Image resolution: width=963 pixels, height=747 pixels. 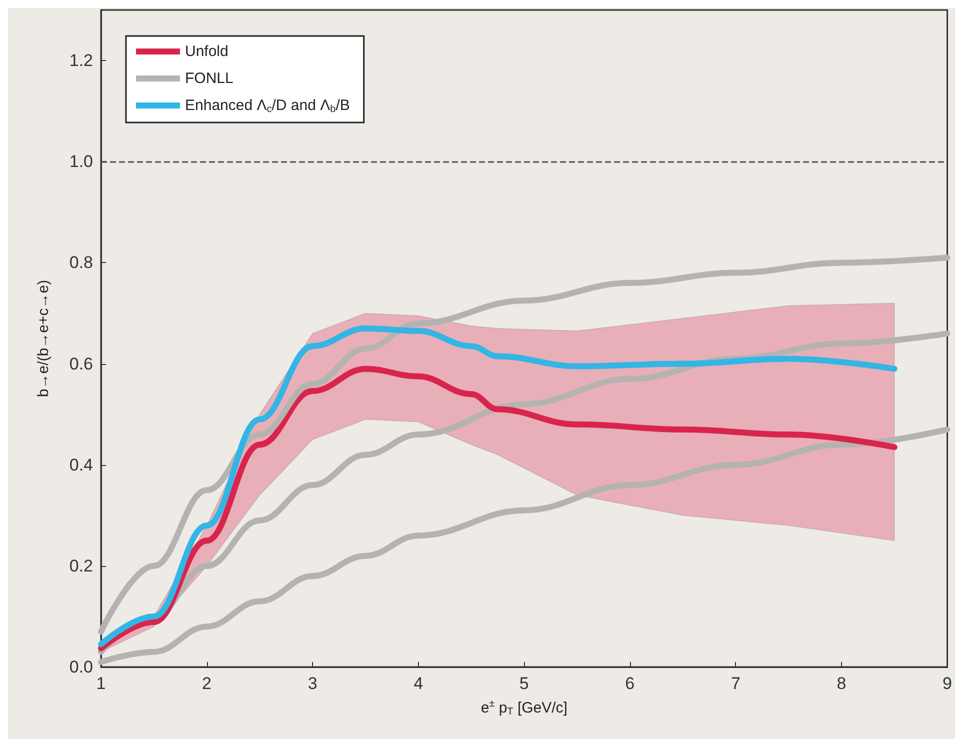 I want to click on x-tick-label: 3, so click(x=313, y=683).